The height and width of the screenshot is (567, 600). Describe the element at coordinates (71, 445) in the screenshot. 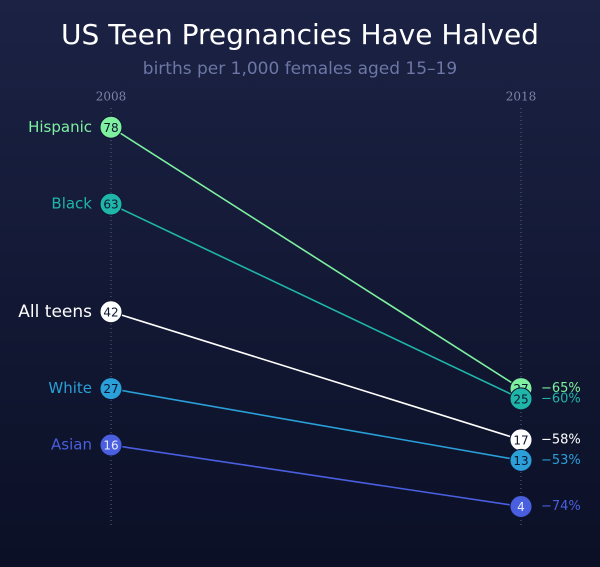

I see `series-label: Asian` at that location.